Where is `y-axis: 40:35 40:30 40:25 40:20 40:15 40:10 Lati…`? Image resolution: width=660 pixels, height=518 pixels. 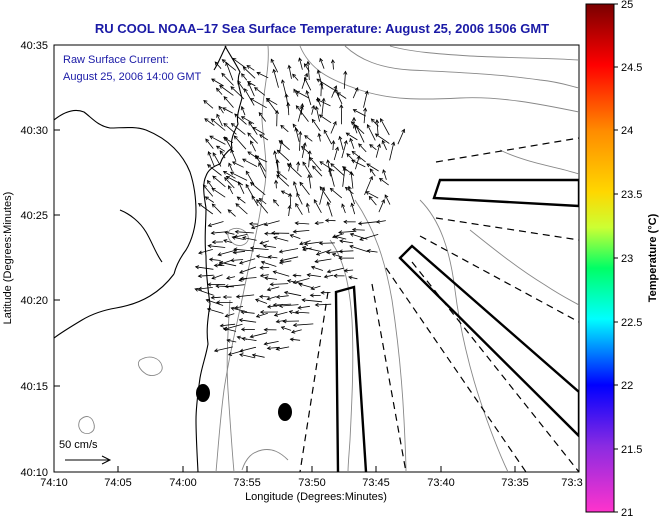 y-axis: 40:35 40:30 40:25 40:20 40:15 40:10 Lati… is located at coordinates (31, 259).